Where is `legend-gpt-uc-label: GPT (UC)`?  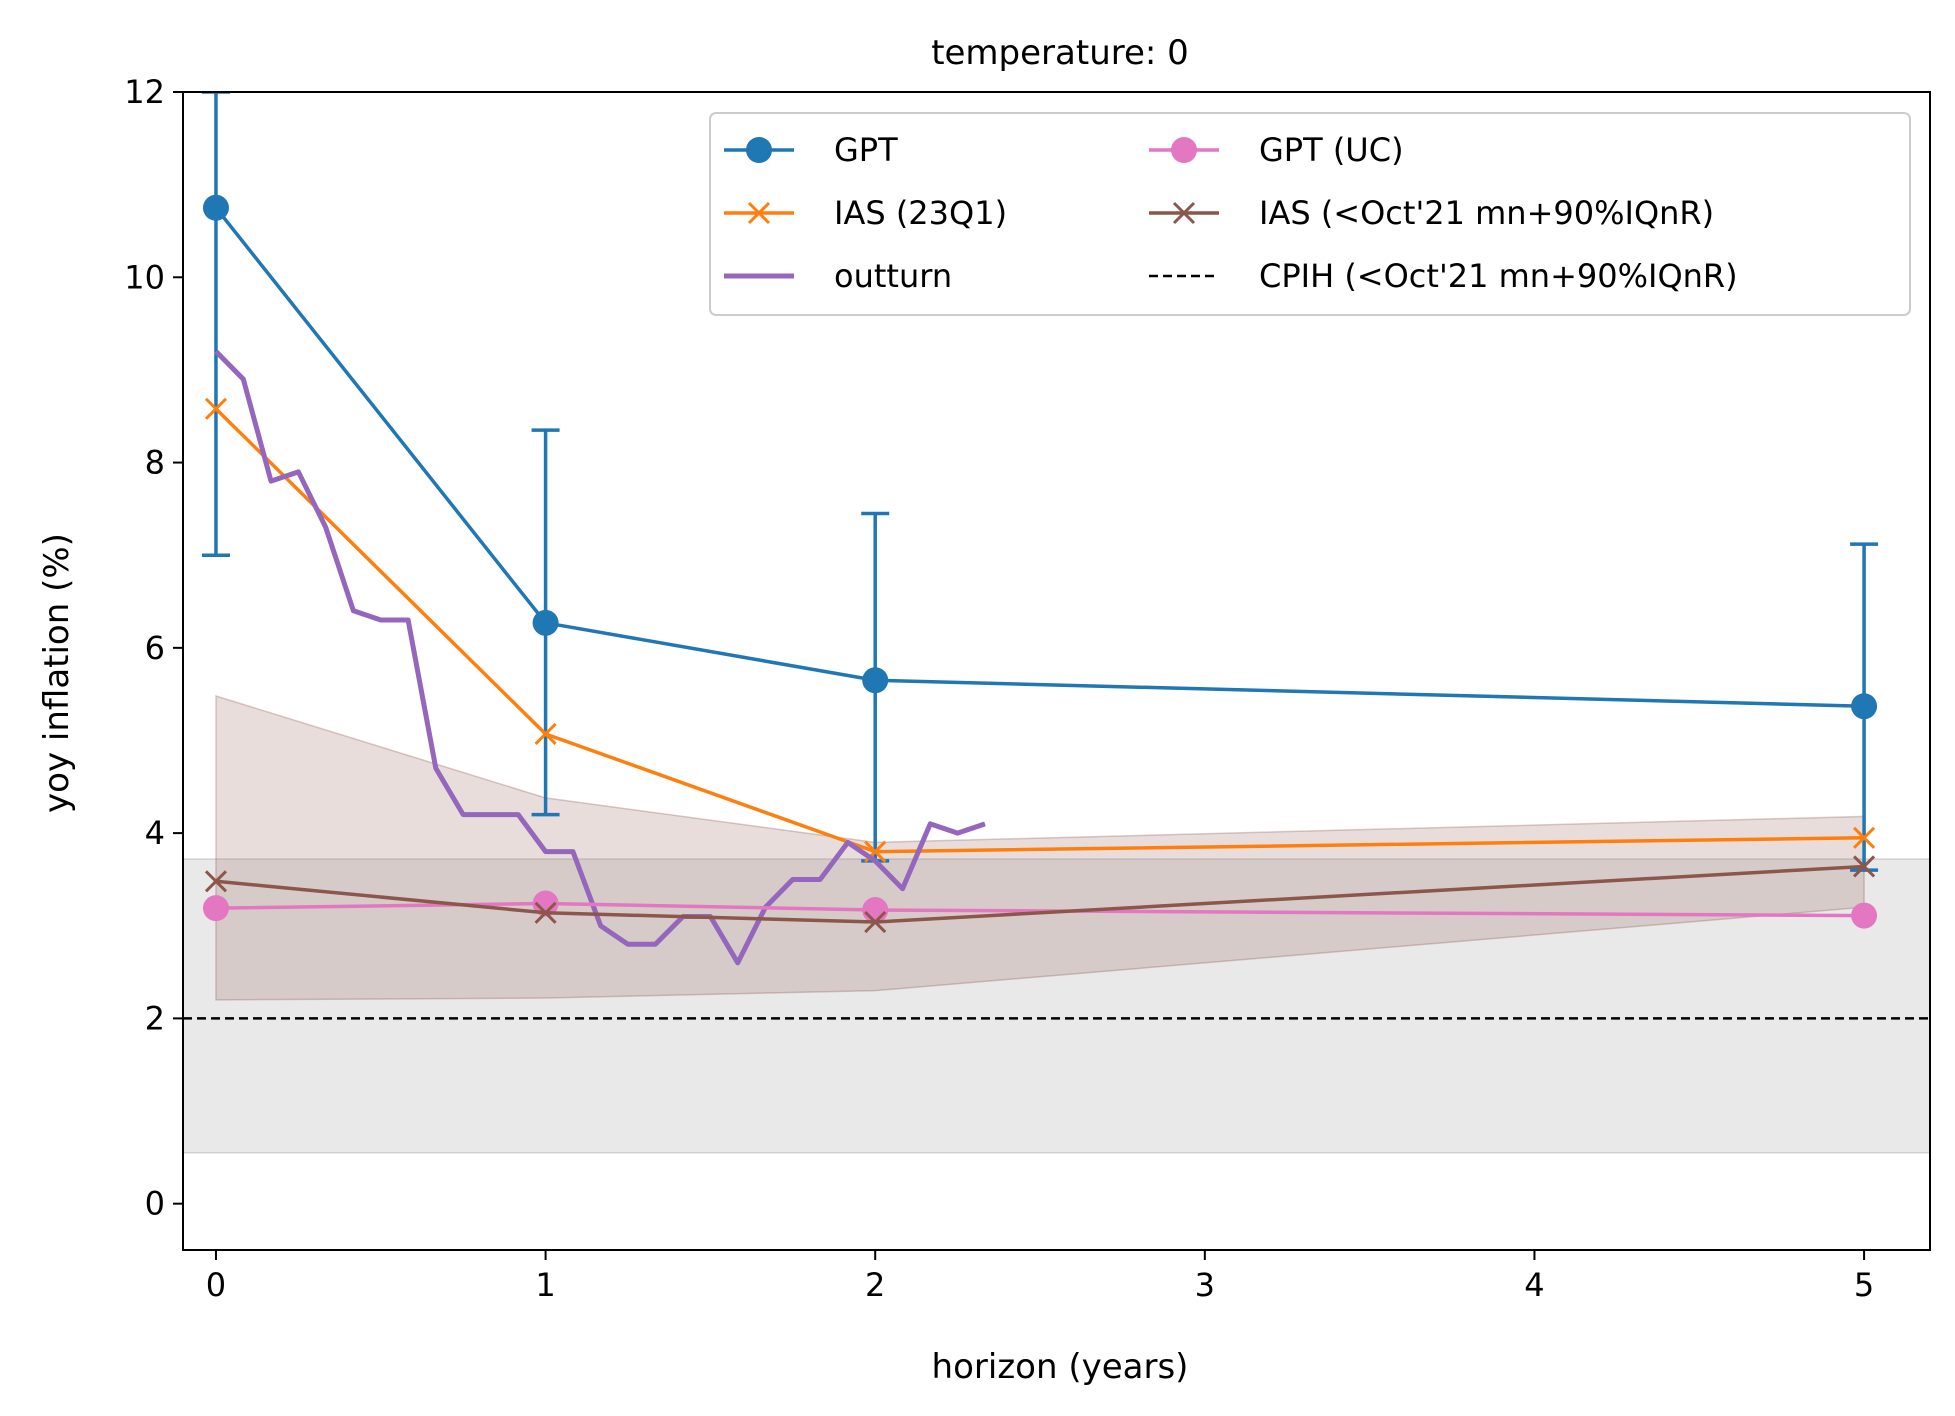 legend-gpt-uc-label: GPT (UC) is located at coordinates (1331, 150).